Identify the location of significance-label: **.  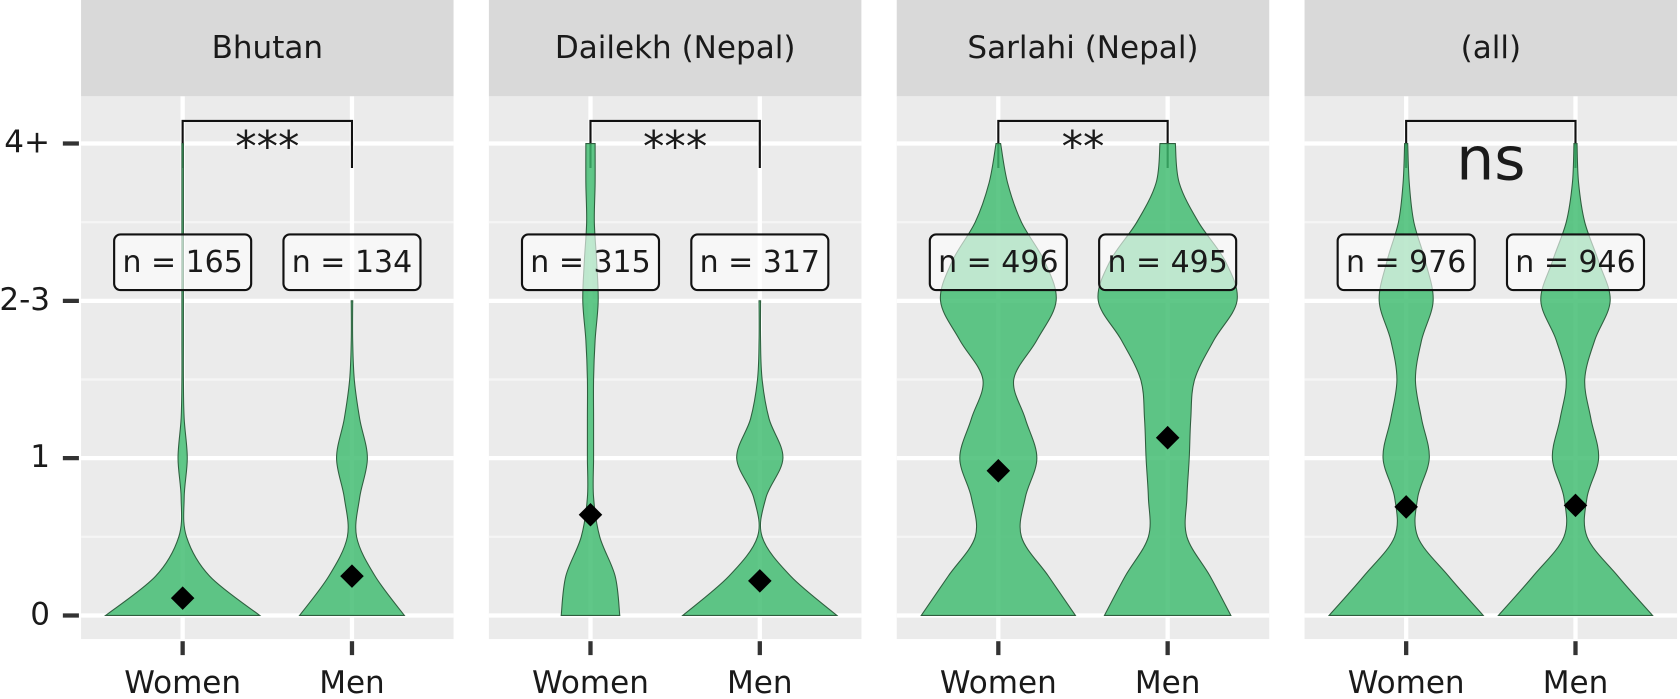
(1083, 147).